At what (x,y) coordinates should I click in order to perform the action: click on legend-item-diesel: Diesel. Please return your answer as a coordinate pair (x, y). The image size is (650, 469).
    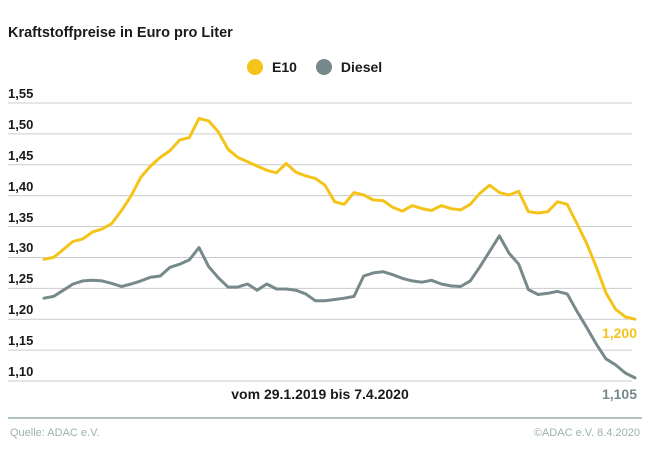
    Looking at the image, I should click on (349, 67).